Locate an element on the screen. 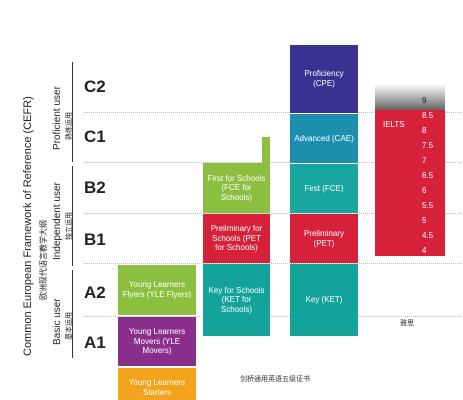 The image size is (463, 400). exam-box: Proficiency (CPE) is located at coordinates (324, 79).